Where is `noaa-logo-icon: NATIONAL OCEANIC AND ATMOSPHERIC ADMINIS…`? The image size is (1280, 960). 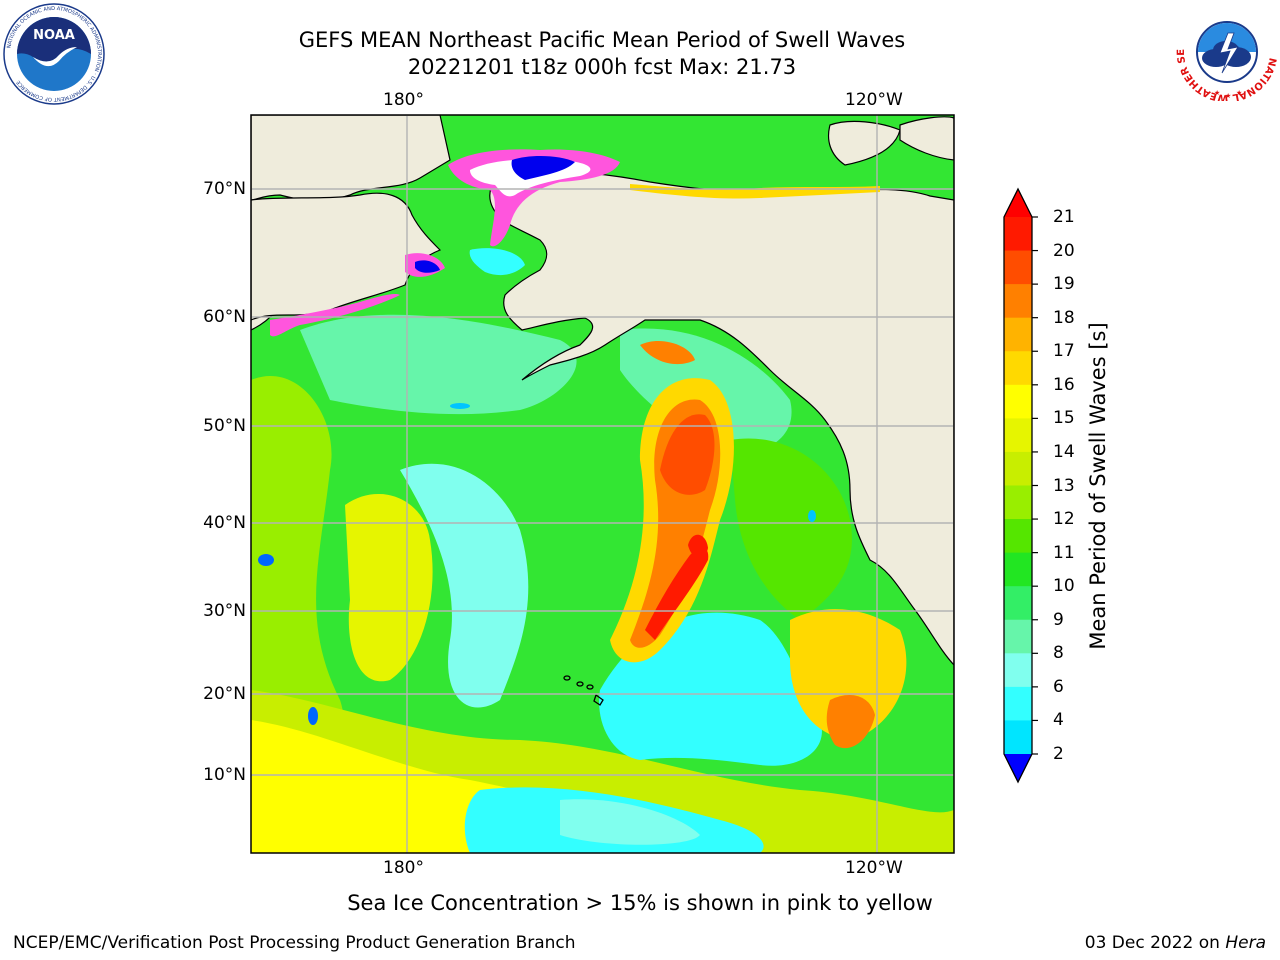
noaa-logo-icon: NATIONAL OCEANIC AND ATMOSPHERIC ADMINIS… is located at coordinates (54, 54).